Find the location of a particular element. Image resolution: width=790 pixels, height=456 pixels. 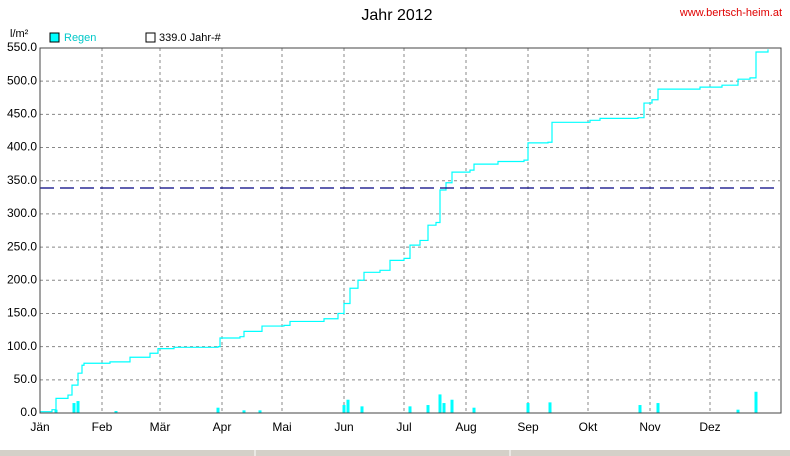

source: www.bertsch-heim.at is located at coordinates (730, 13).